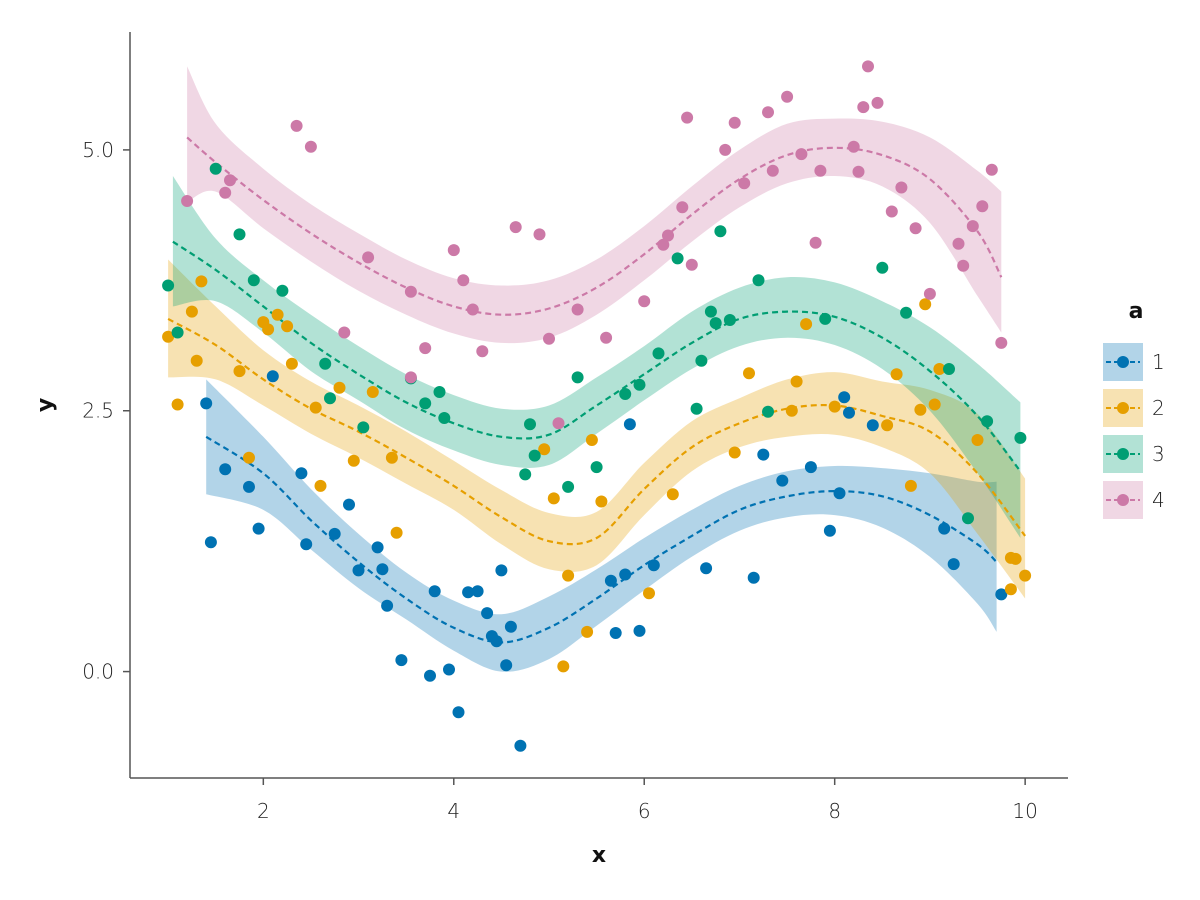 The height and width of the screenshot is (900, 1200). I want to click on y-axis-title: y, so click(45, 405).